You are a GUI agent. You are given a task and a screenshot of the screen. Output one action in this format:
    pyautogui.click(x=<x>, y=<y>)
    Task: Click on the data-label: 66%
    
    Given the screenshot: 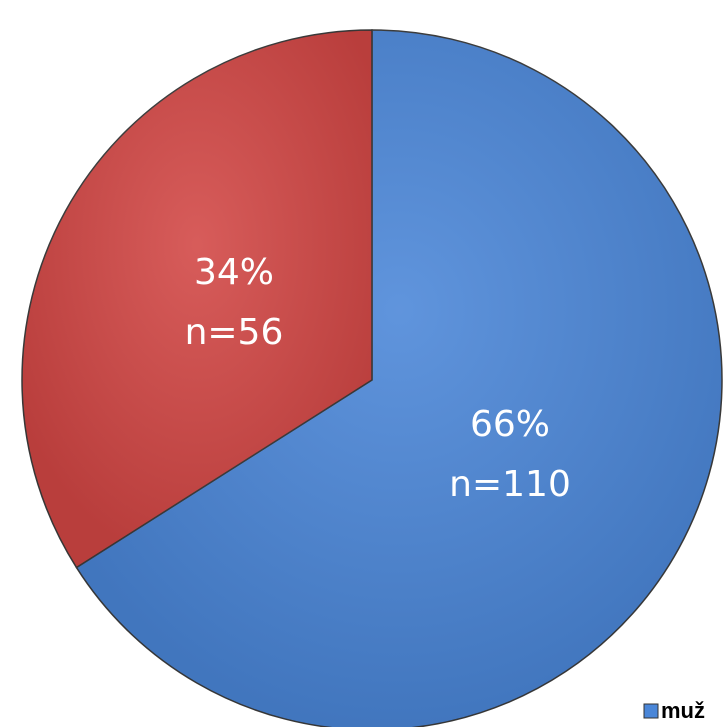 What is the action you would take?
    pyautogui.click(x=510, y=424)
    